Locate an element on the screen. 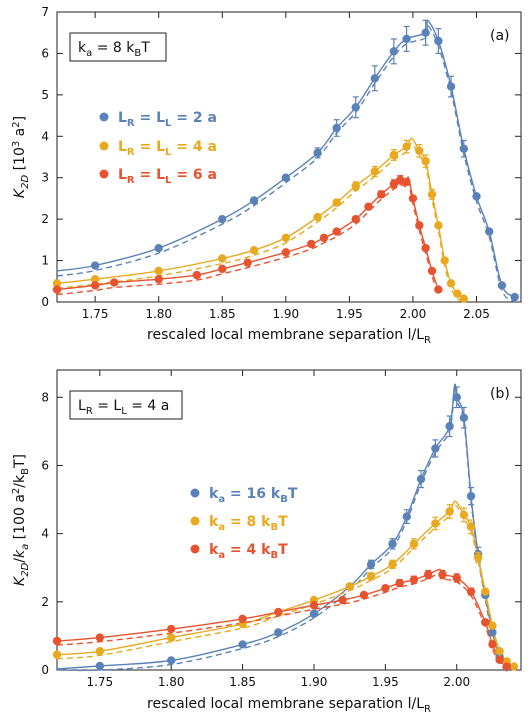 This screenshot has width=531, height=722. y-tick-label-b-4: 8 is located at coordinates (45, 397).